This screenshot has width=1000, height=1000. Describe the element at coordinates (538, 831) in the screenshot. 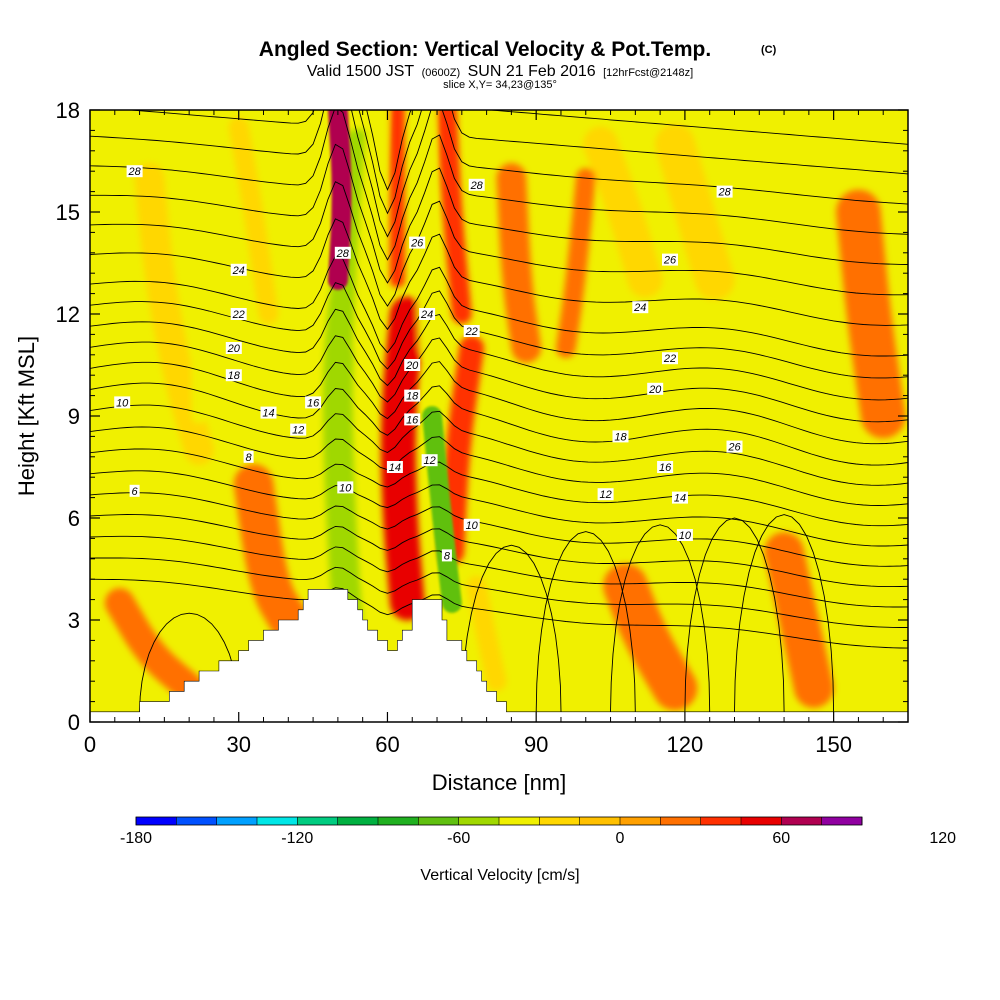

I see `colorbar: -180 -120 -60 0 60 120` at that location.